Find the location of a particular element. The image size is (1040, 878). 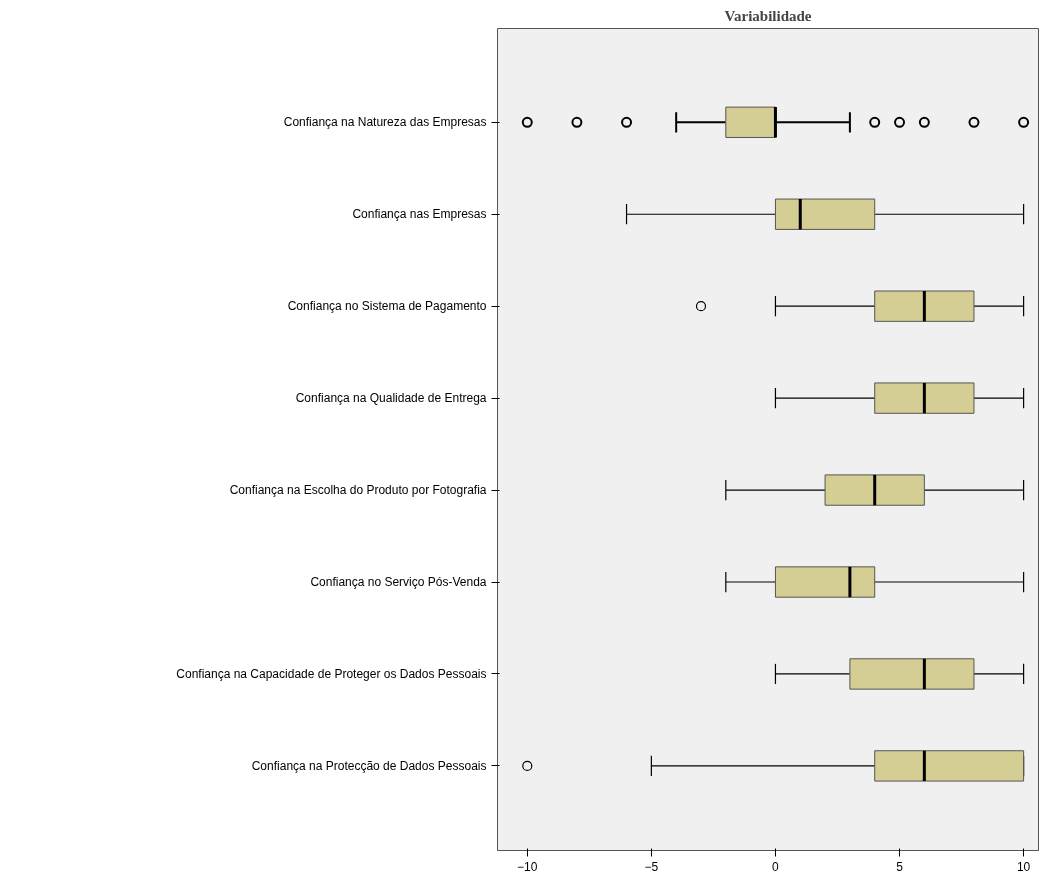

y-tick-label: Confiança na Capacidade de Proteger os Dados Pessoais is located at coordinates (331, 673).